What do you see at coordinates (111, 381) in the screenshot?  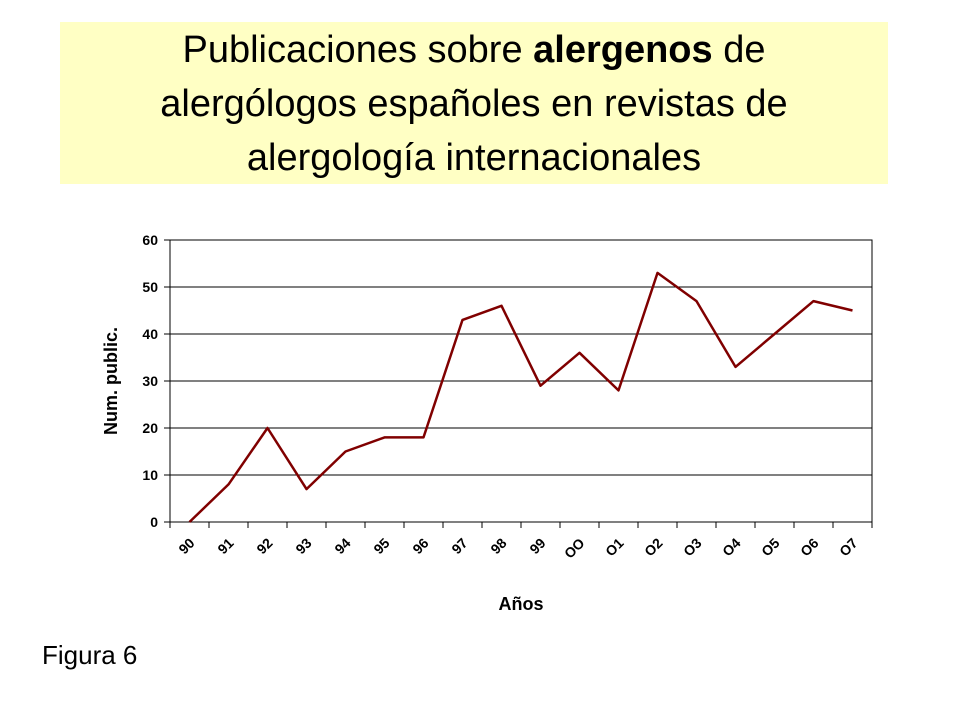 I see `y-axis-label: Num. public.` at bounding box center [111, 381].